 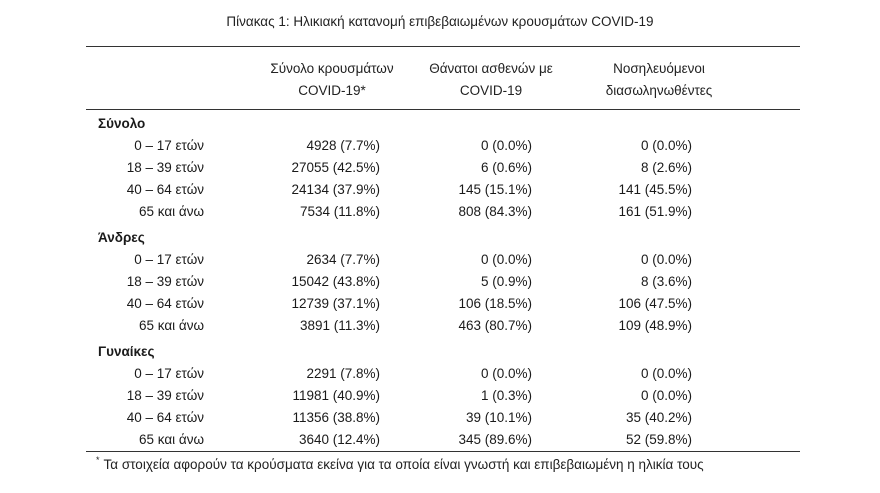 What do you see at coordinates (126, 351) in the screenshot?
I see `group-title: Γυναίκες` at bounding box center [126, 351].